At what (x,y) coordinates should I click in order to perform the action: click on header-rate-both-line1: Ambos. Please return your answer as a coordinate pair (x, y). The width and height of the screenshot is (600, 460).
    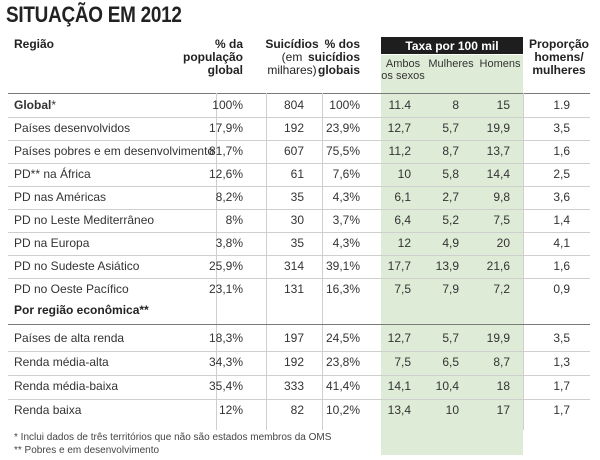
    Looking at the image, I should click on (403, 64).